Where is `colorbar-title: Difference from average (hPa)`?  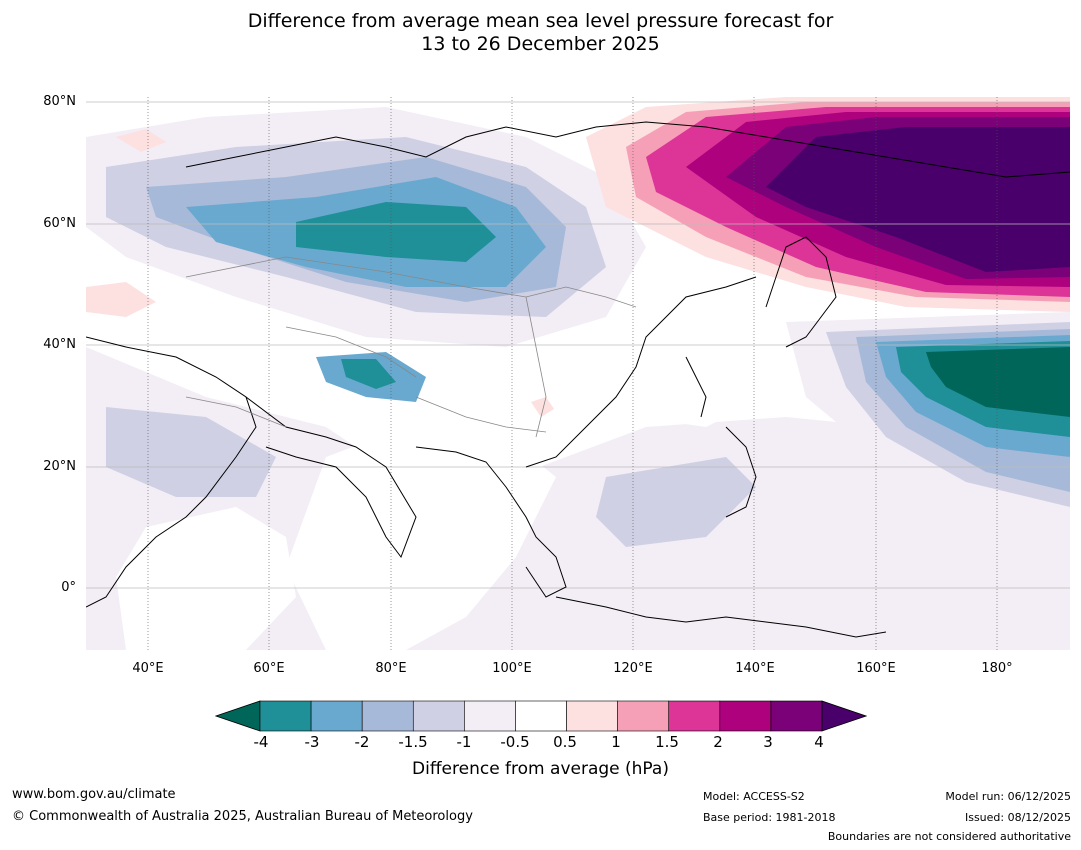 colorbar-title: Difference from average (hPa) is located at coordinates (540, 769).